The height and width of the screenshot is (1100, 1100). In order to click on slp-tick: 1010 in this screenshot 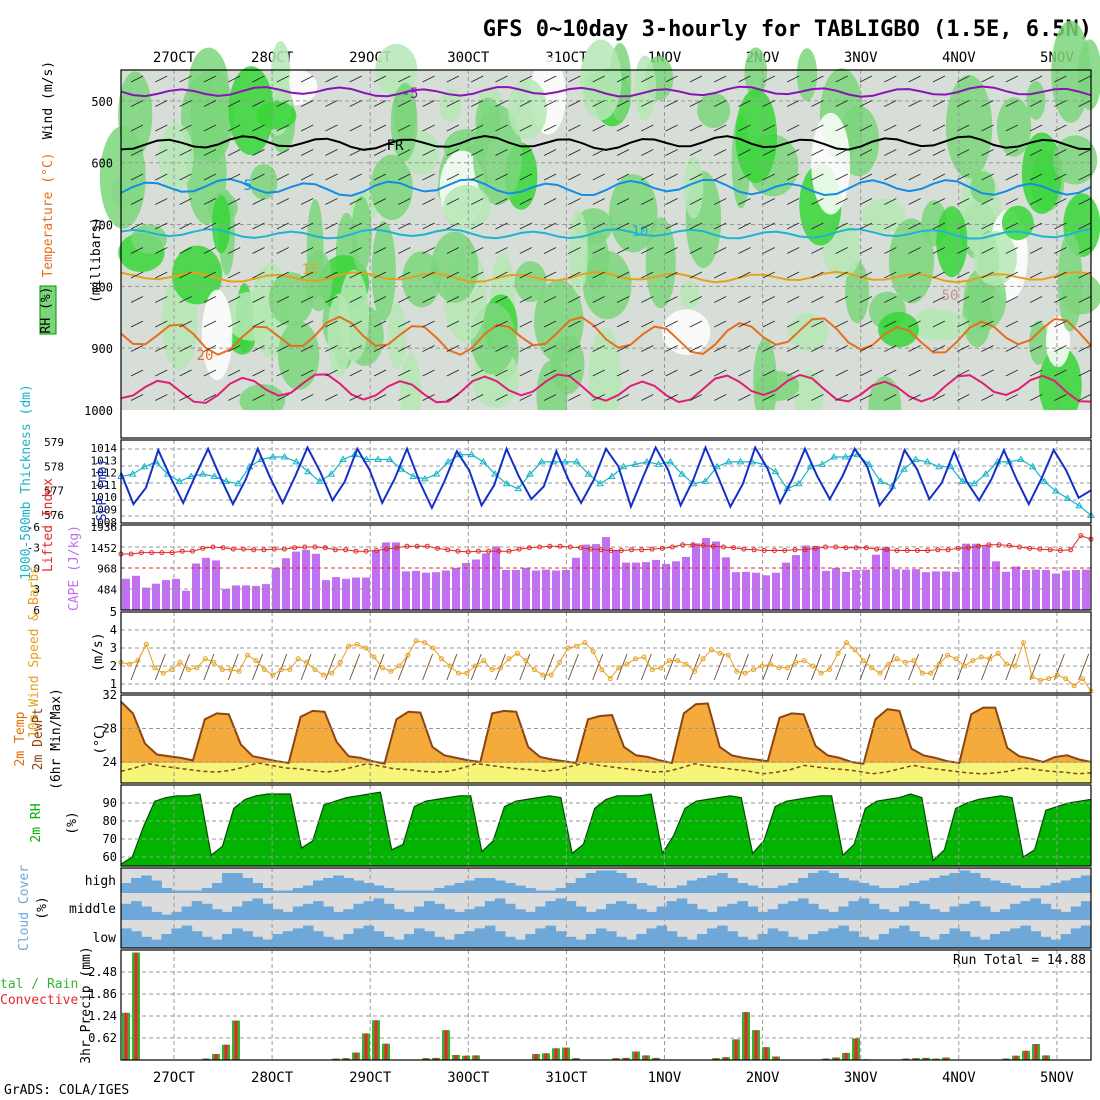, I will do `click(104, 497)`.